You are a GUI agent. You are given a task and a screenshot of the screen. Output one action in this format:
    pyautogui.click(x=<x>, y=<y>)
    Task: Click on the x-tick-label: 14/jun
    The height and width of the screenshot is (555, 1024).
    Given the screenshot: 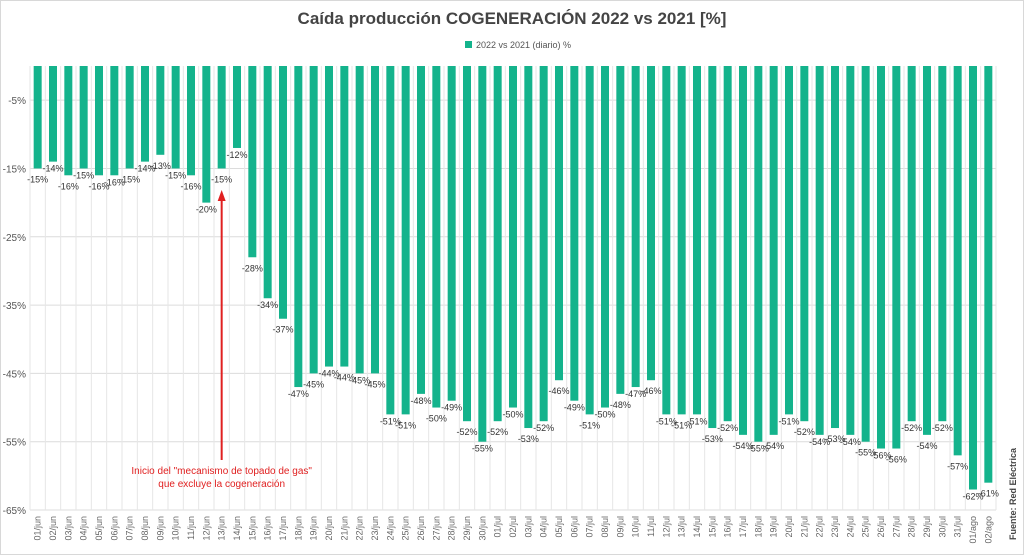 What is the action you would take?
    pyautogui.click(x=237, y=528)
    